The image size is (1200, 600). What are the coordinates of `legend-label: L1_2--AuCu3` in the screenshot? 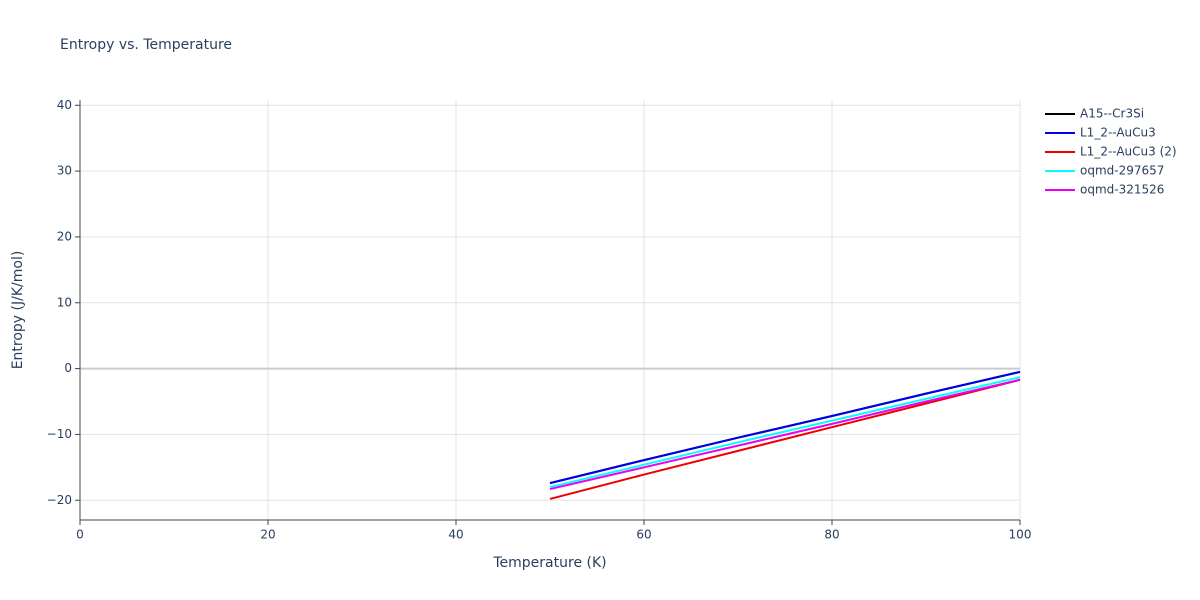 It's located at (1118, 133).